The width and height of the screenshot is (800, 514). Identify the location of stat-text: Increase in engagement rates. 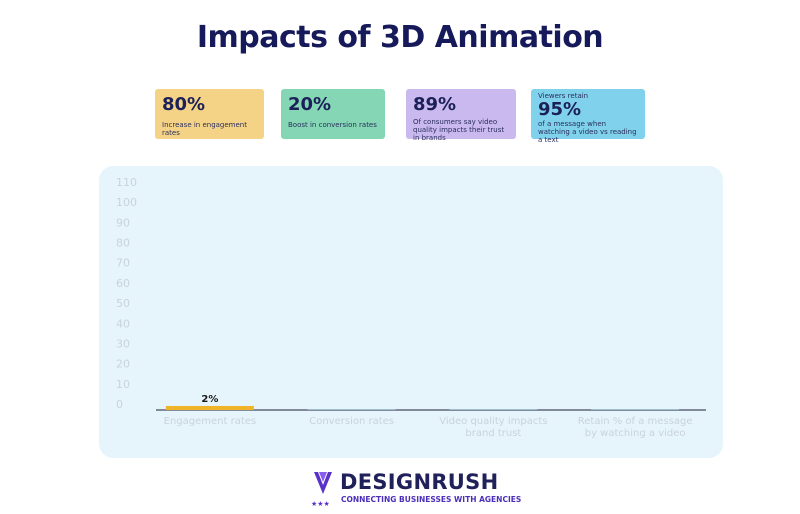
(204, 129).